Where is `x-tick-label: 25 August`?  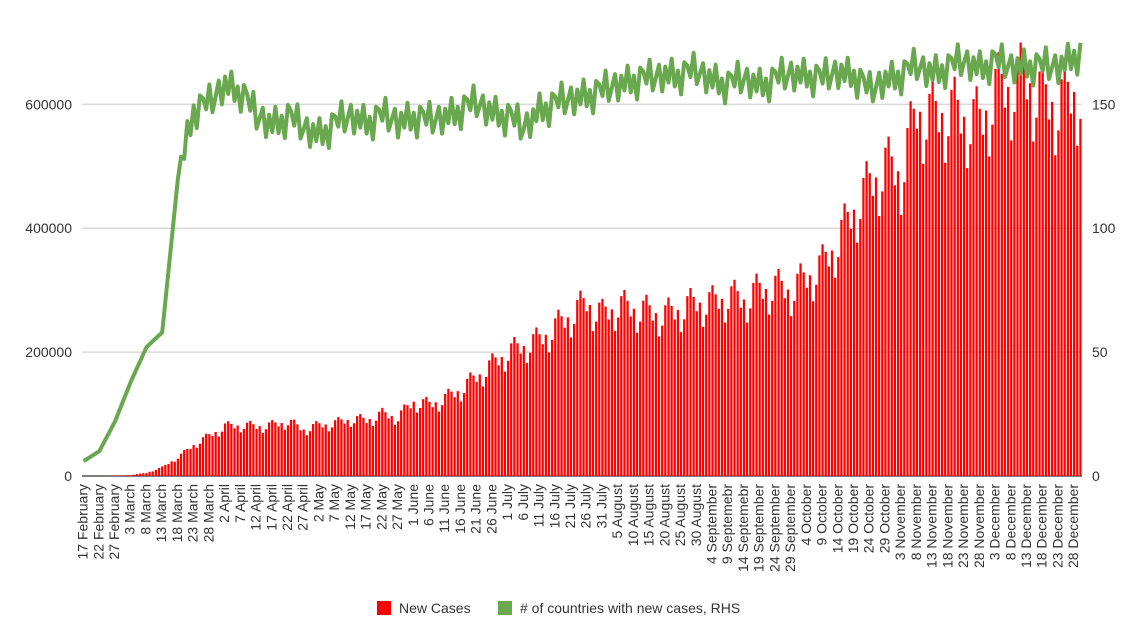 x-tick-label: 25 August is located at coordinates (680, 515).